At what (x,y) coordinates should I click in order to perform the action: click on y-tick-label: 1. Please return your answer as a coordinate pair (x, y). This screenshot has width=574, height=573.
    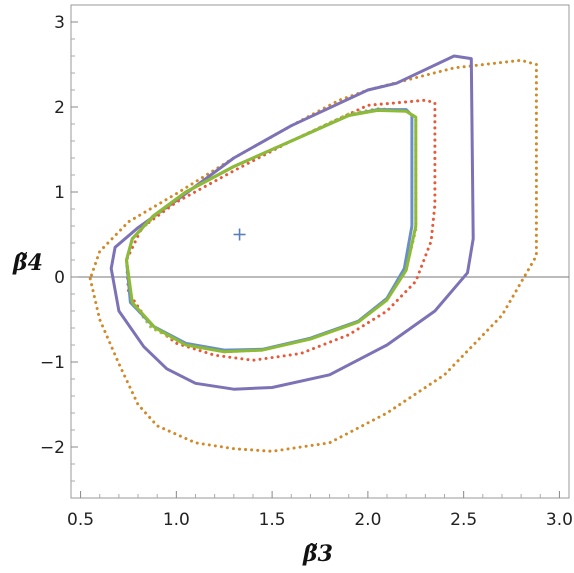
    Looking at the image, I should click on (59, 193).